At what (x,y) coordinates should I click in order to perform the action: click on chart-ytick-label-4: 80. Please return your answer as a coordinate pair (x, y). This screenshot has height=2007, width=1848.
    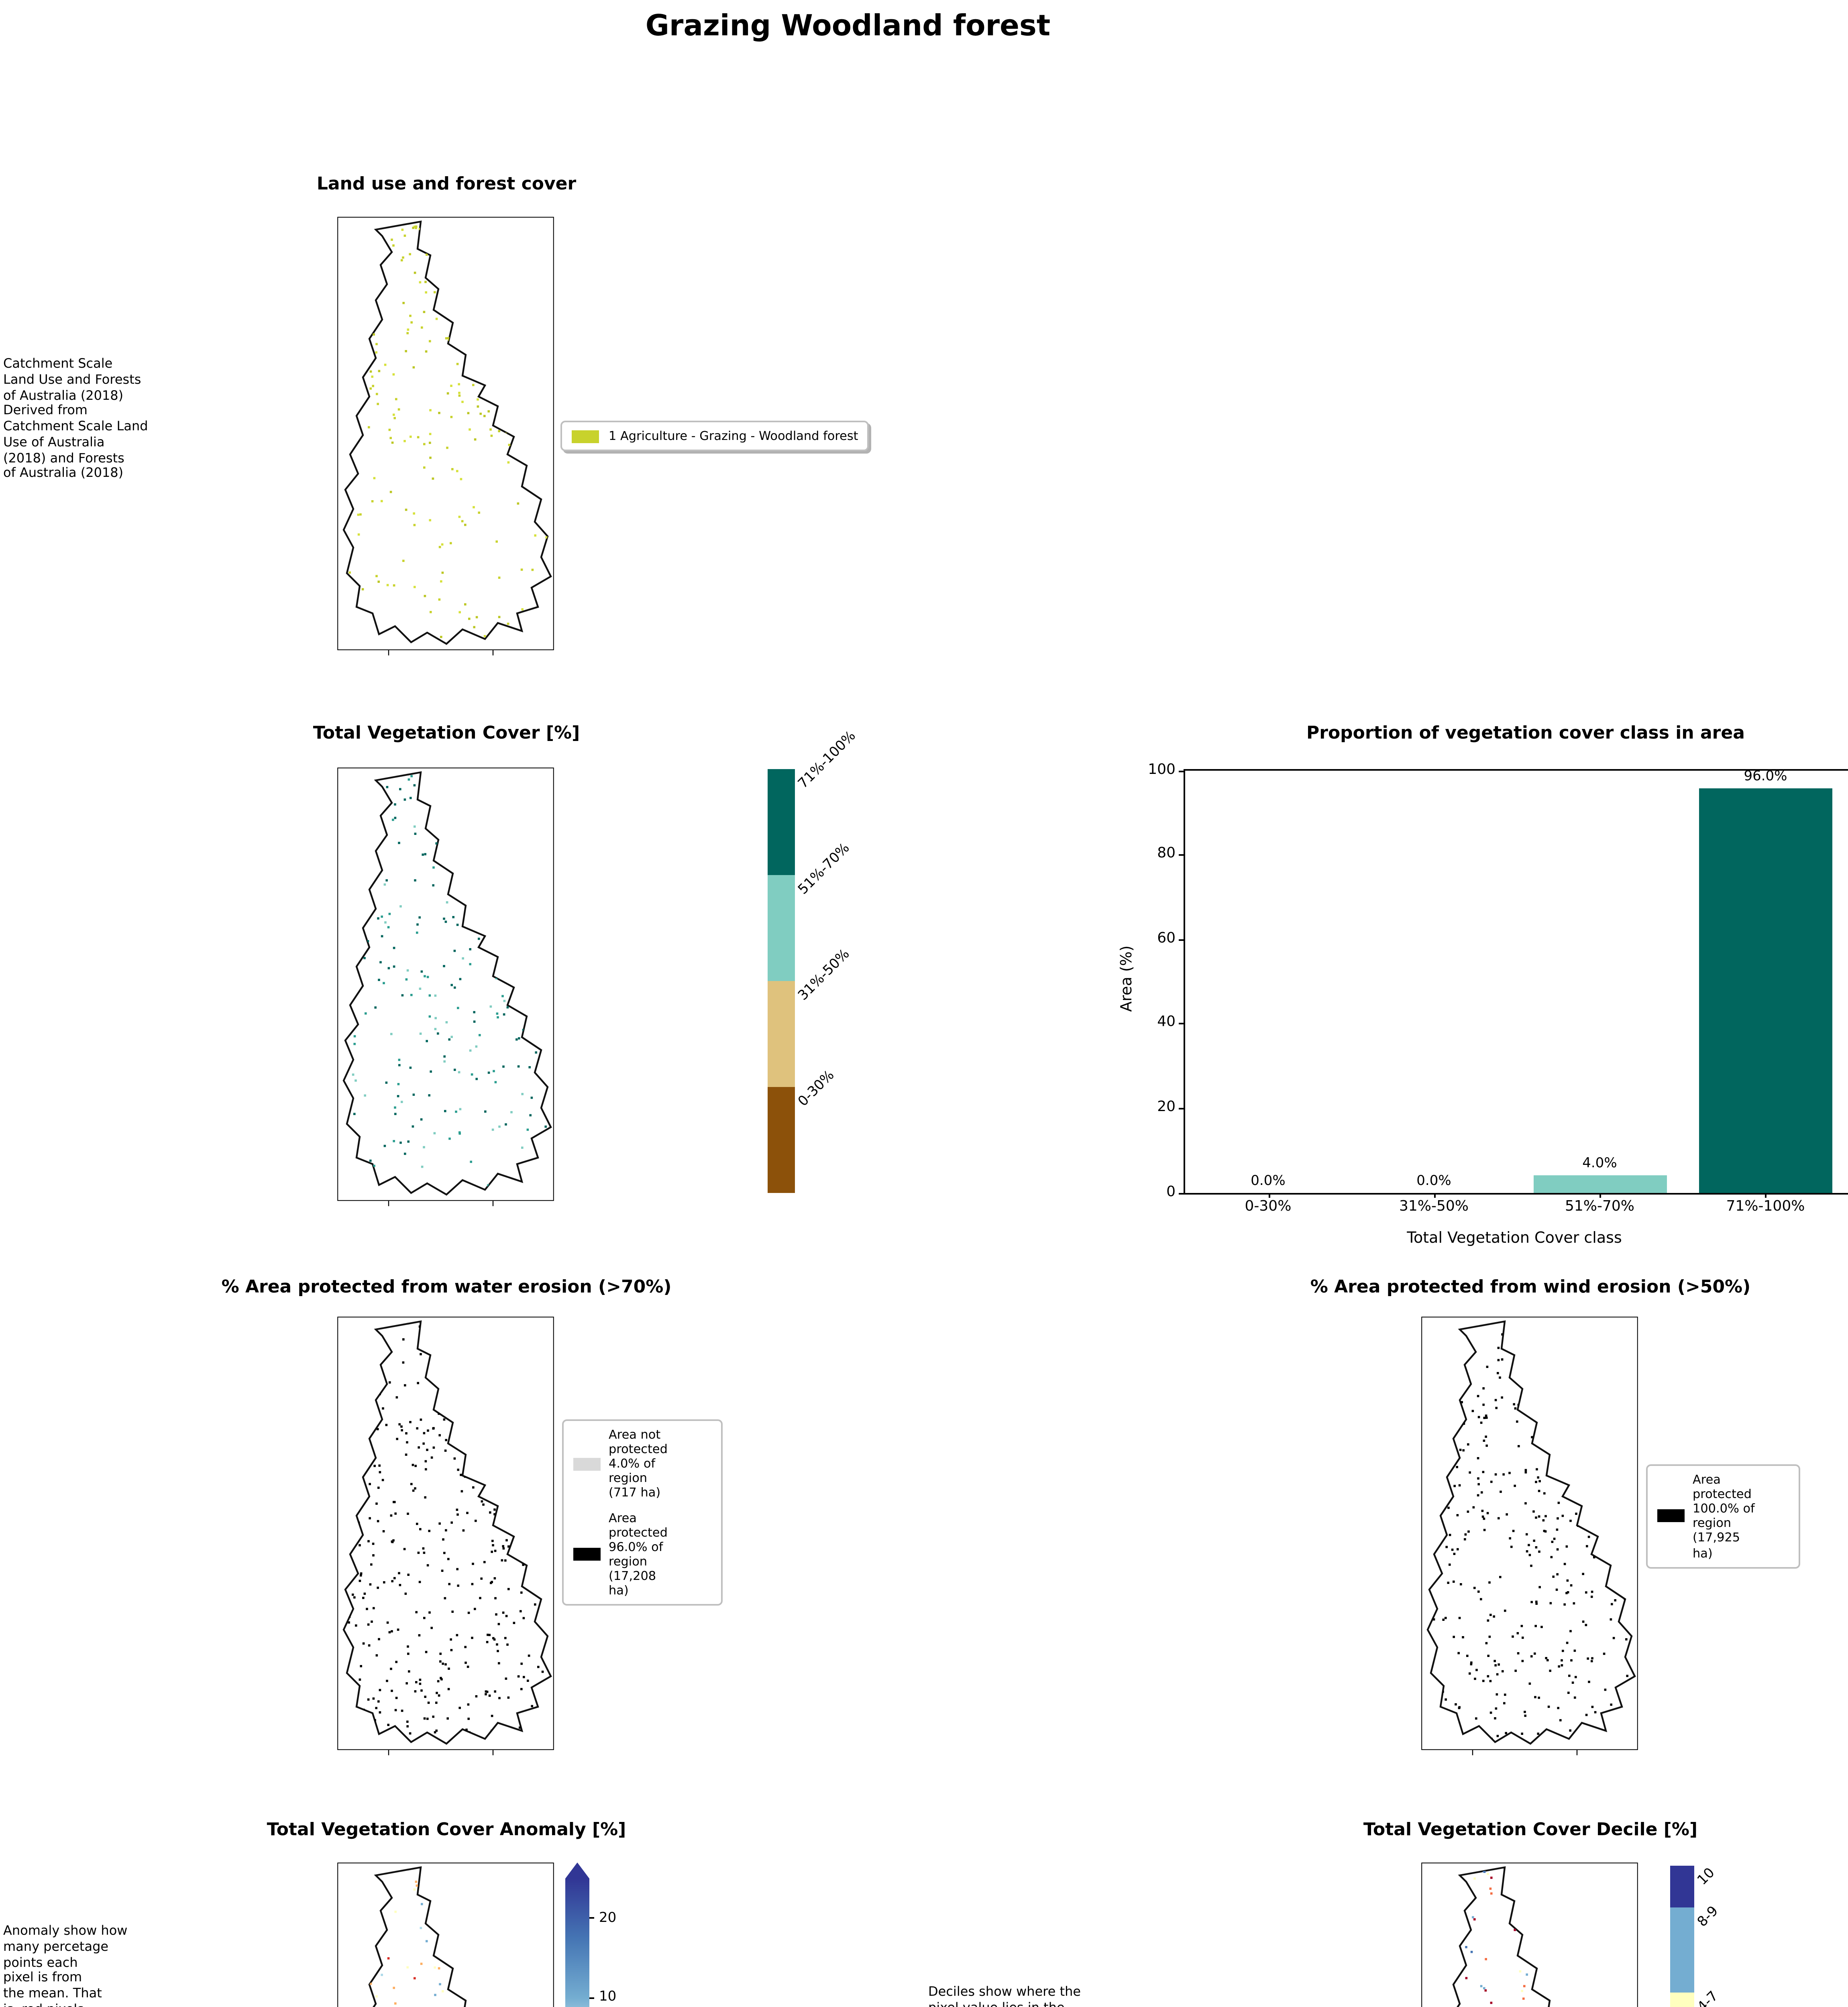
    Looking at the image, I should click on (1166, 854).